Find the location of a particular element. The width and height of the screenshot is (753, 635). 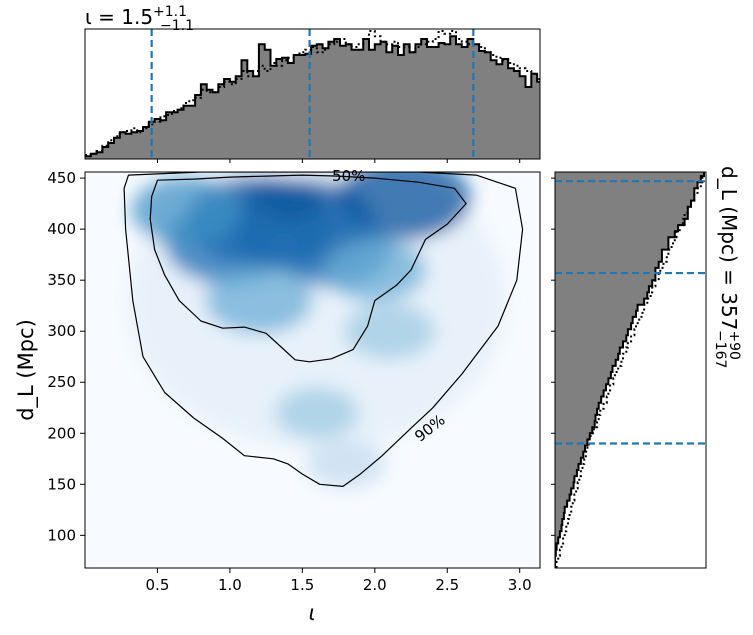

right-panel-frame is located at coordinates (630, 370).